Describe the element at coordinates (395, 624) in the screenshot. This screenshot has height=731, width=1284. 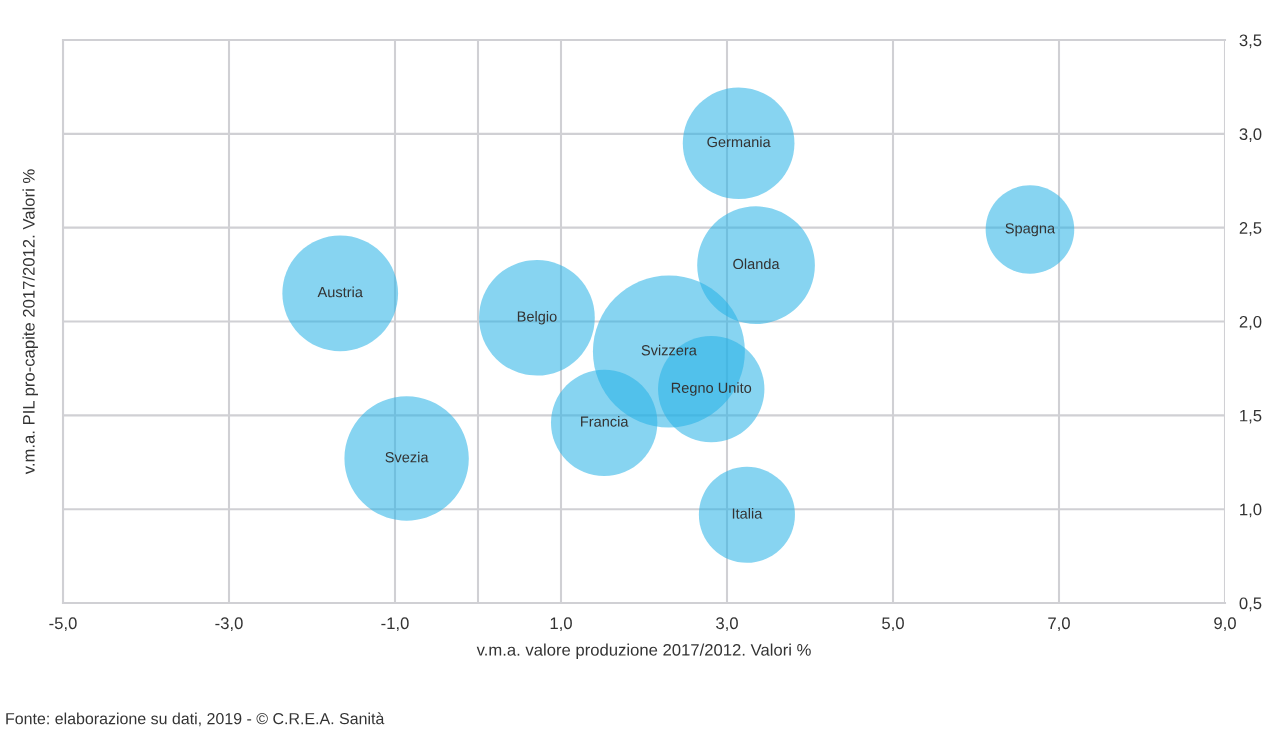
I see `x-tick-label: -1,0` at that location.